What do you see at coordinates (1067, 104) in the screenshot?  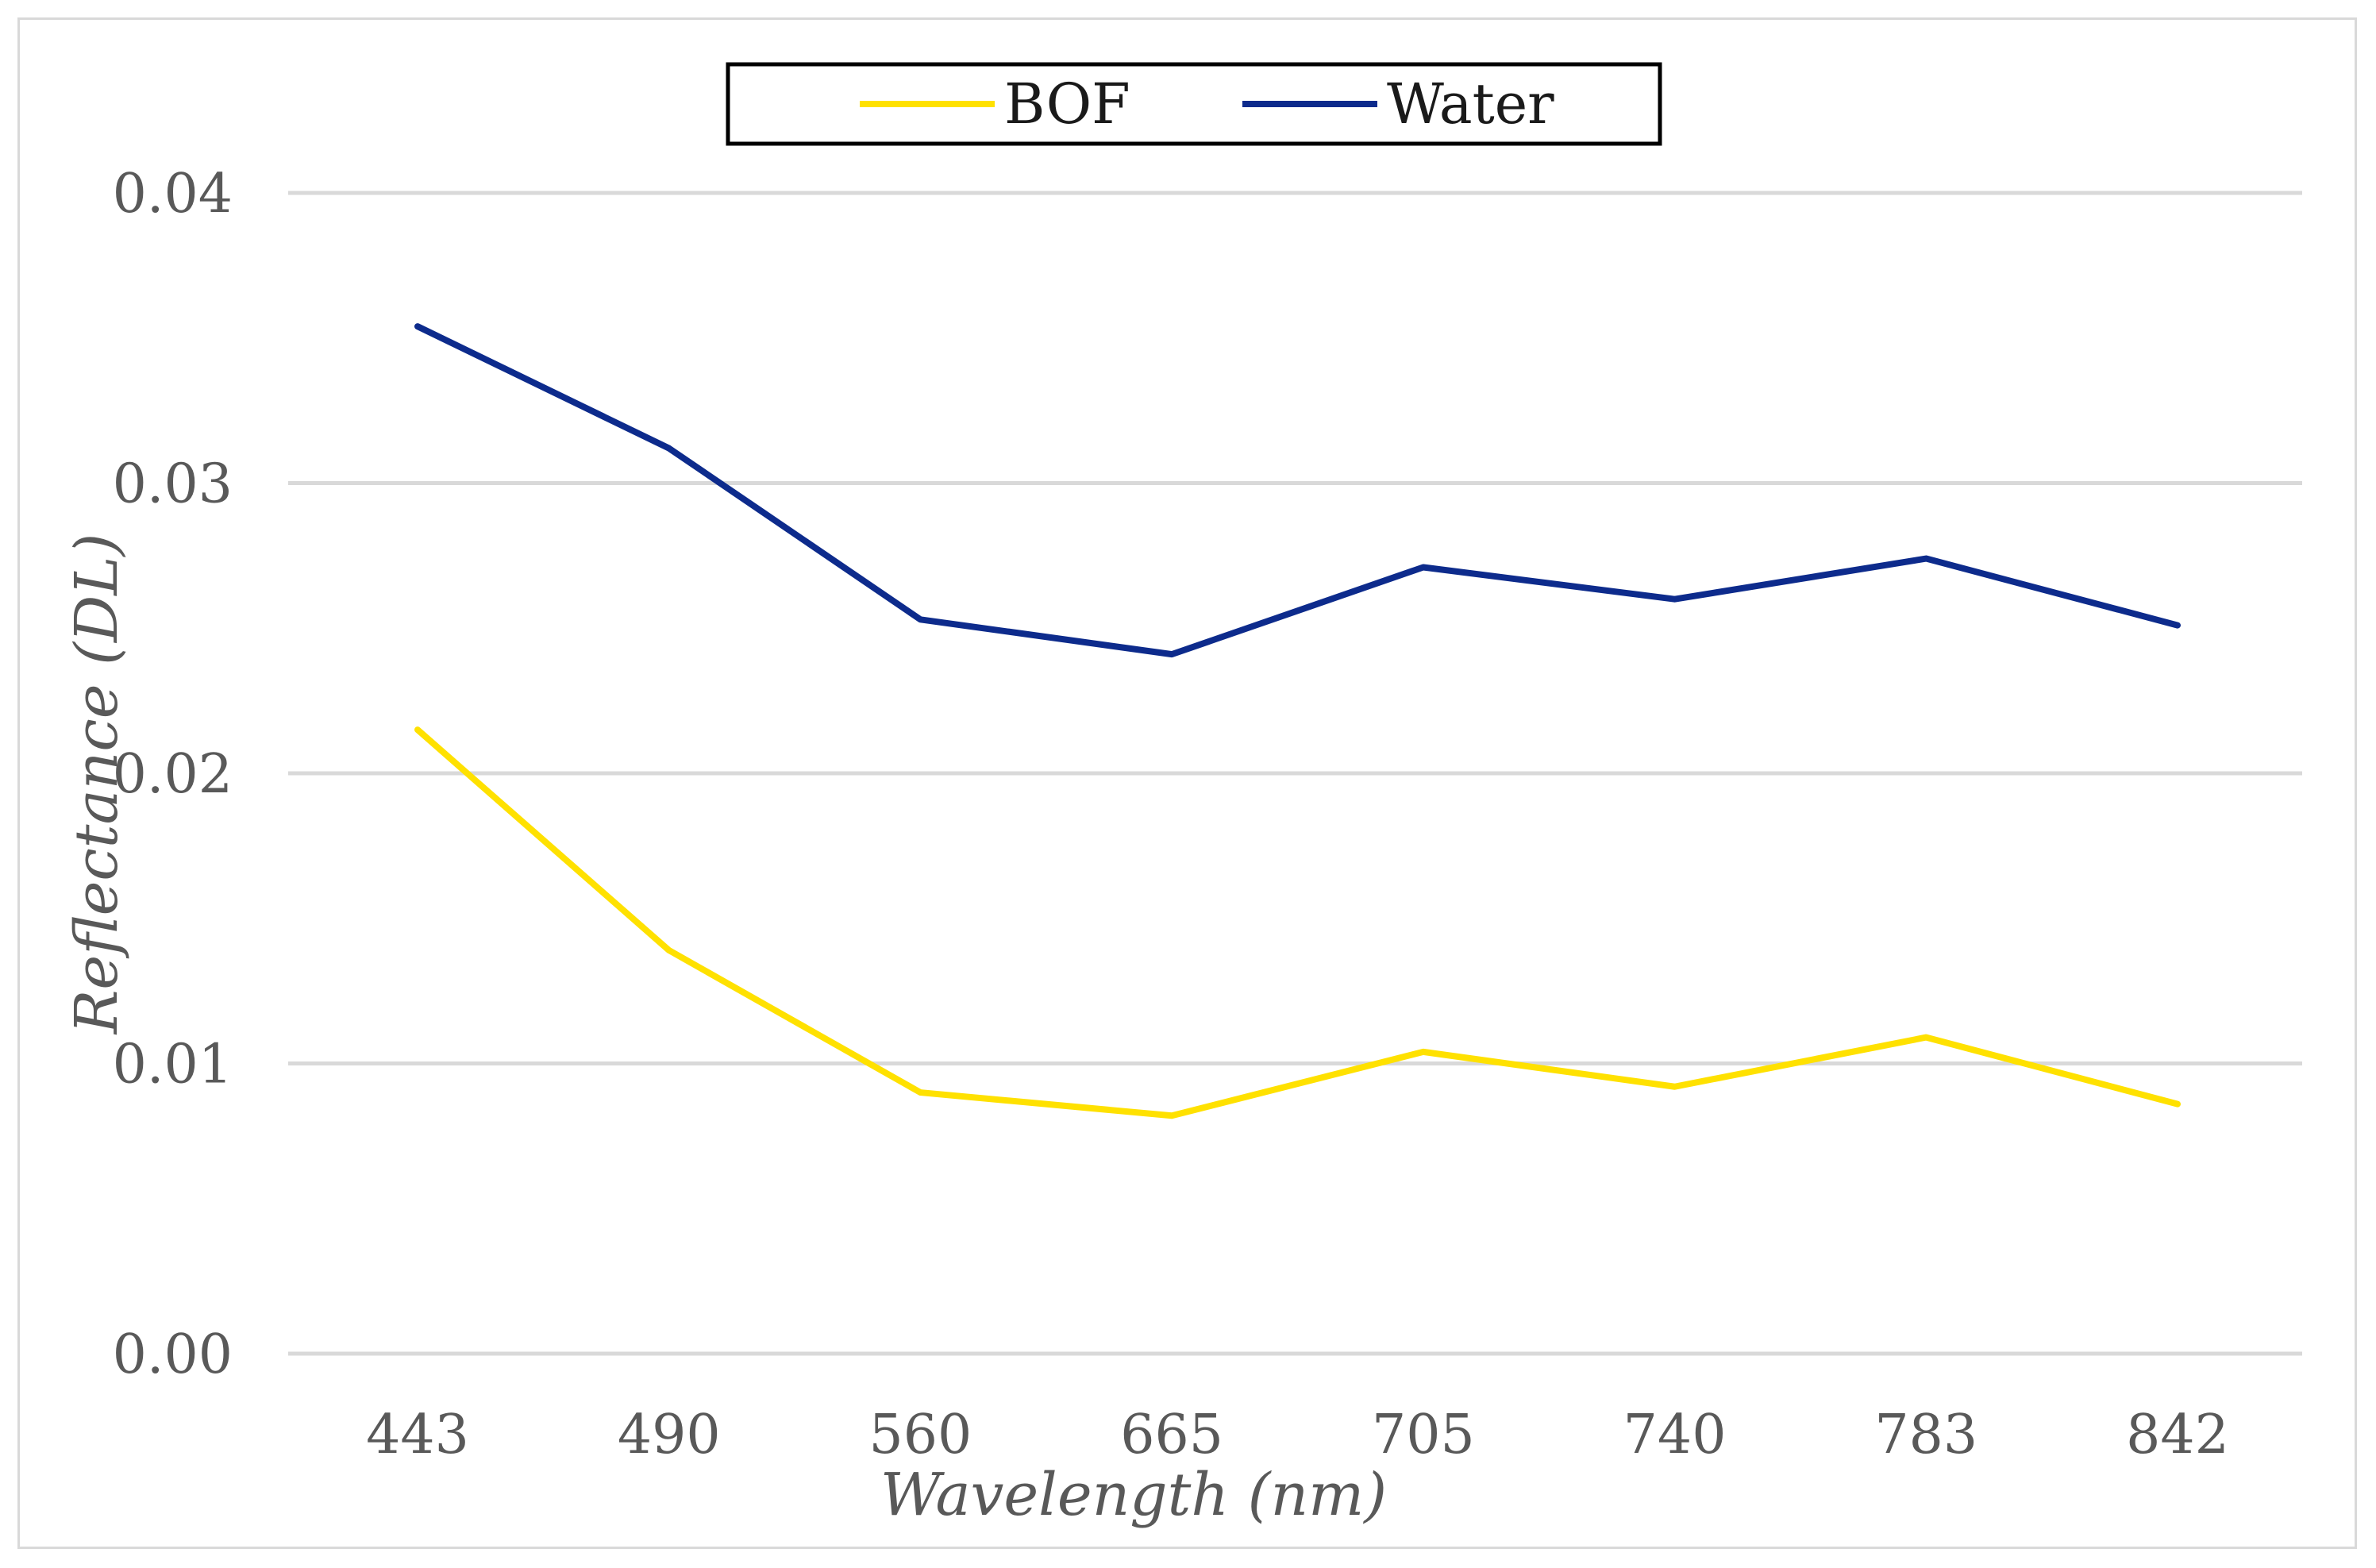 I see `legend-label-bof: BOF` at bounding box center [1067, 104].